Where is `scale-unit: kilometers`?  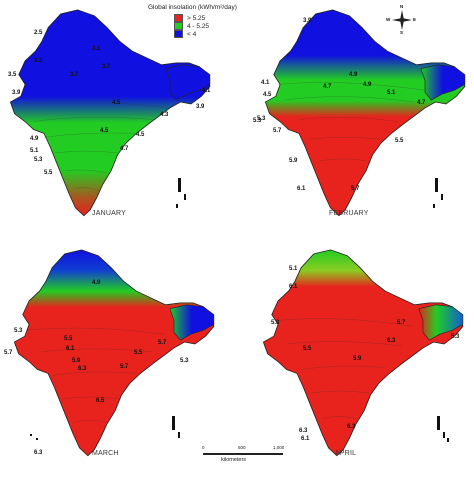 scale-unit: kilometers is located at coordinates (234, 460).